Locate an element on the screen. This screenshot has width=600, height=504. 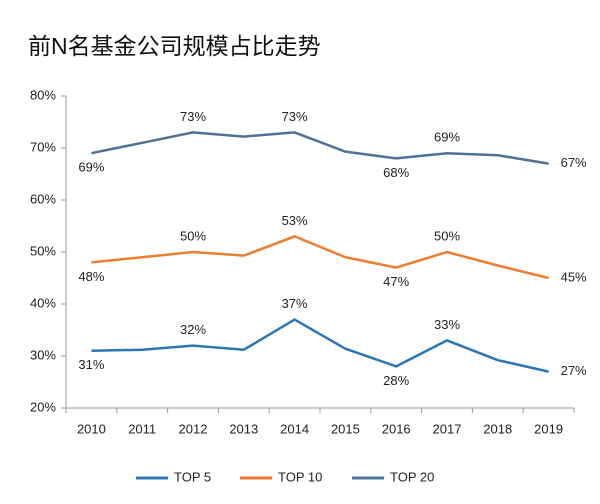
data-label: 27% is located at coordinates (574, 370).